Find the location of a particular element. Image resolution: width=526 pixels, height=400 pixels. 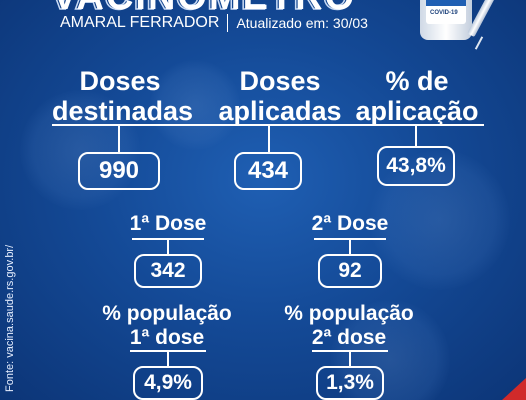

source-credit: Fonte: vacina.saude.rs.gov.br/ is located at coordinates (10, 318).